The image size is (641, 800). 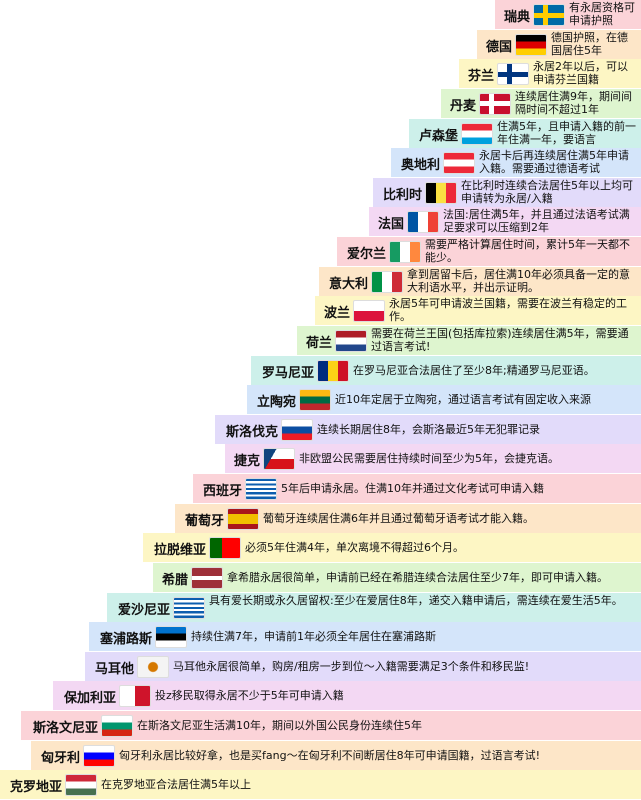 What do you see at coordinates (287, 373) in the screenshot?
I see `country-name: 罗马尼亚` at bounding box center [287, 373].